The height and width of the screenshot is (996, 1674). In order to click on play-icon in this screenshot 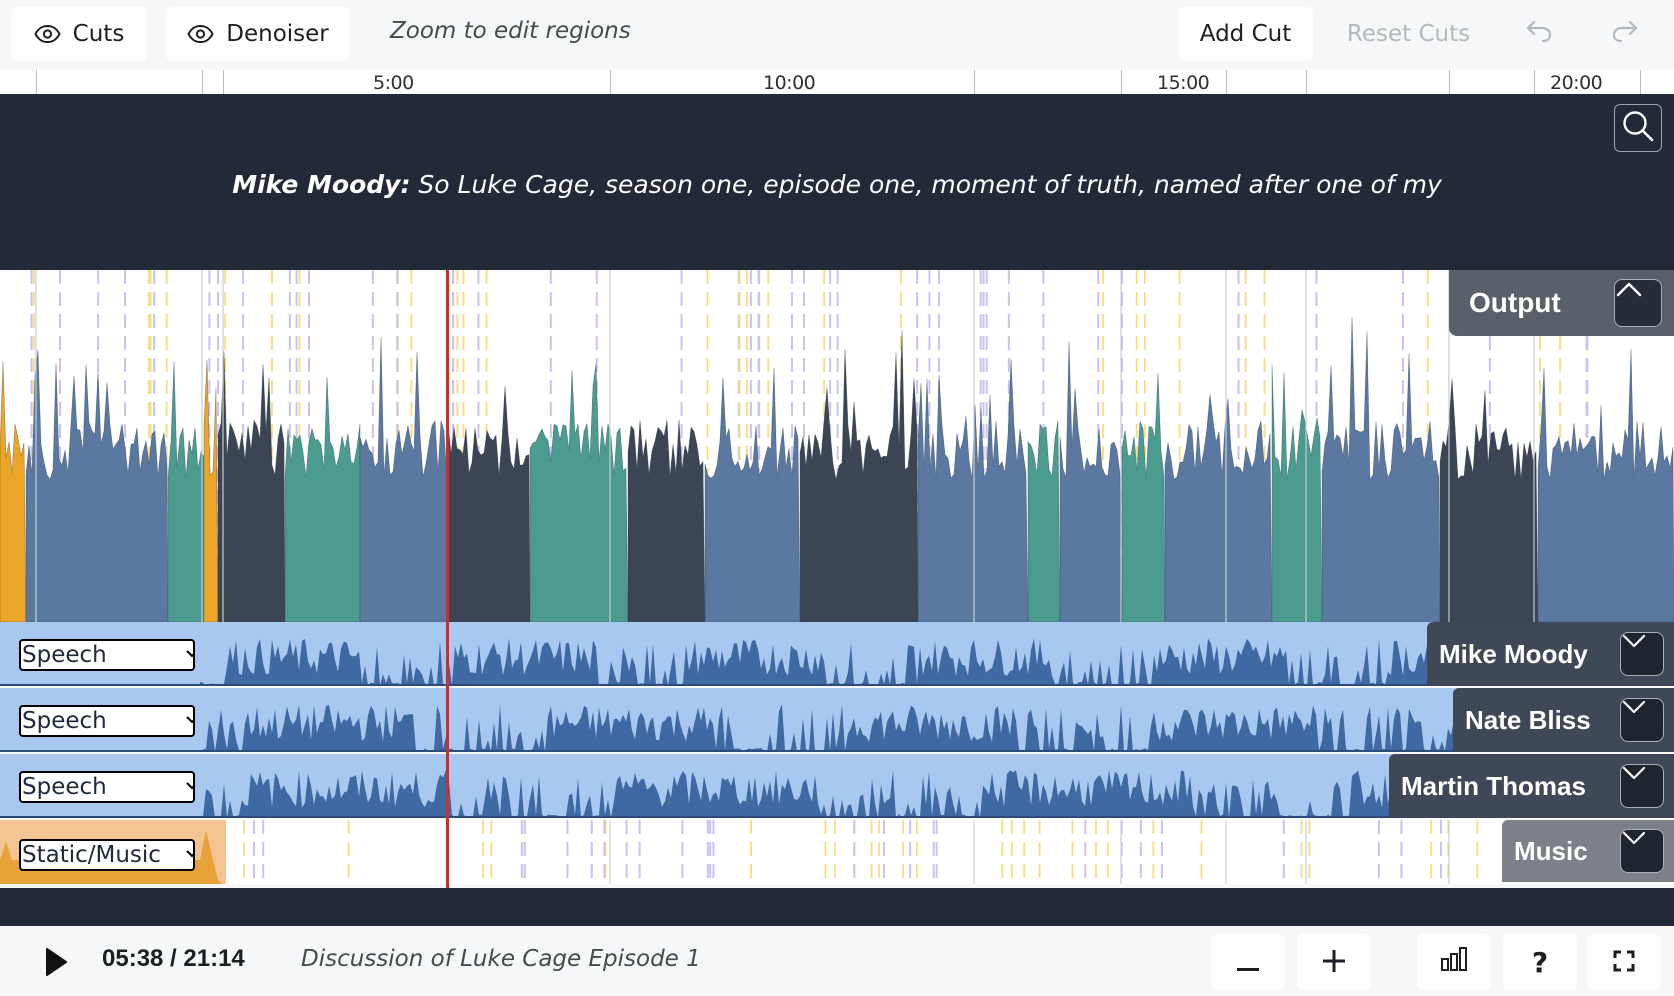, I will do `click(55, 965)`.